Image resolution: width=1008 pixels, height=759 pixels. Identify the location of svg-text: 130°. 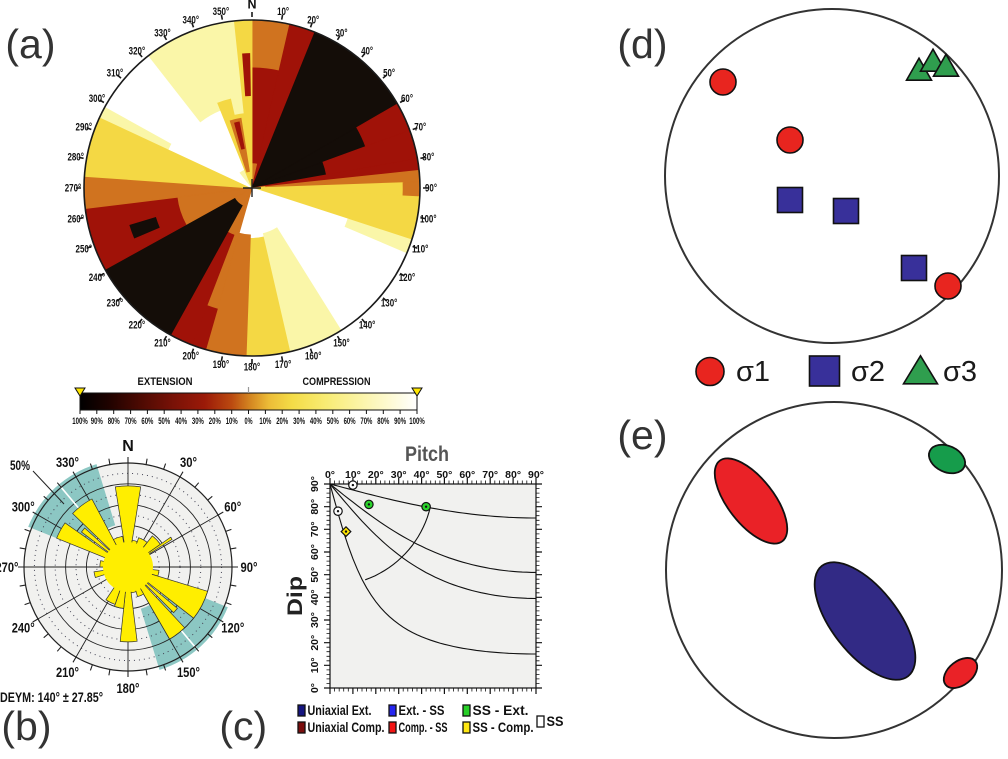
(389, 304).